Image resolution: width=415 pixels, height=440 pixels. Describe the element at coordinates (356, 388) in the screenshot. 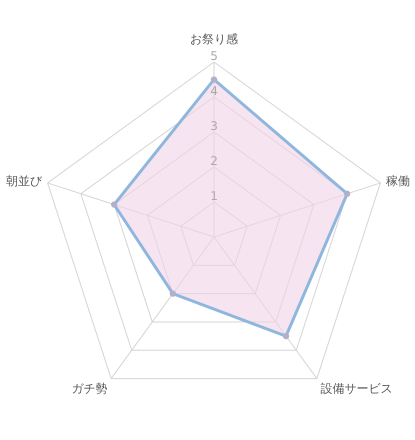

I see `spoke-label: 設備サービス` at that location.